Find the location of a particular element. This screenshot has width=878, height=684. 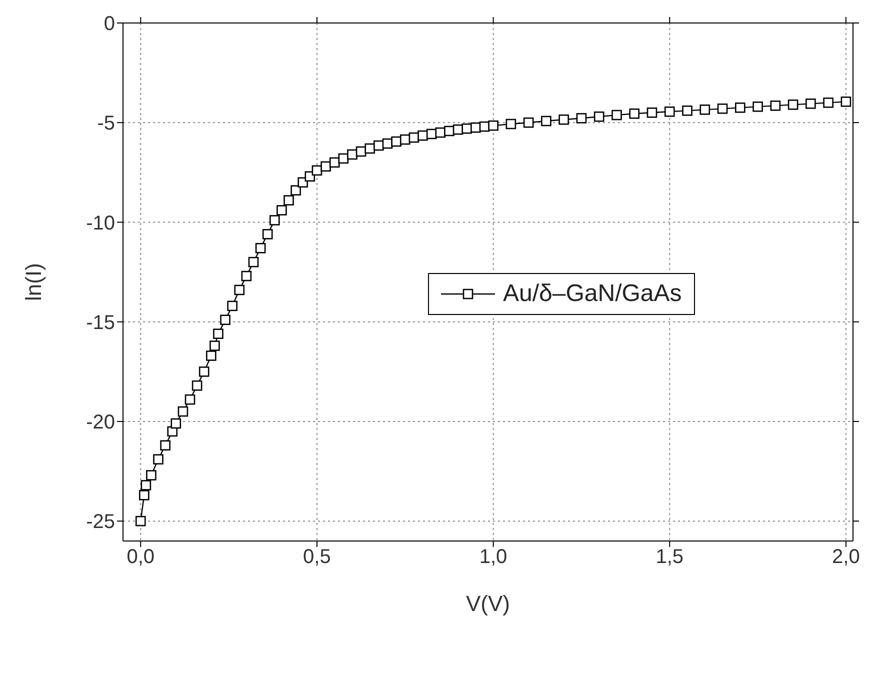

y-tick-label: -10 is located at coordinates (100, 223).